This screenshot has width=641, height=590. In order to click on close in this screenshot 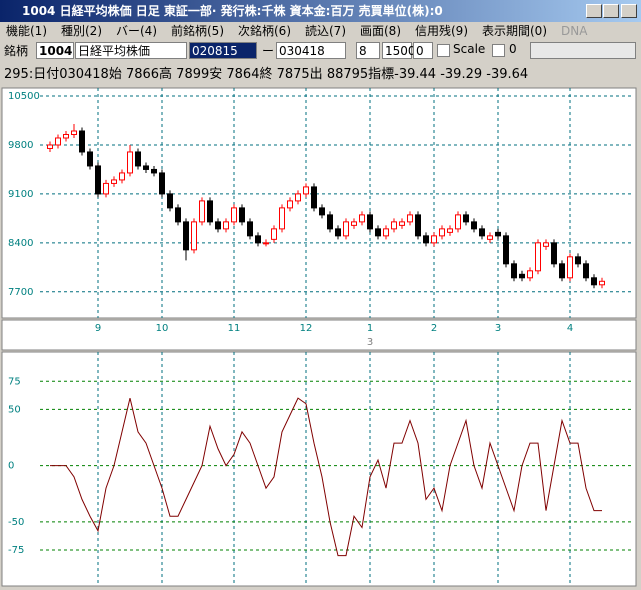, I will do `click(629, 11)`.